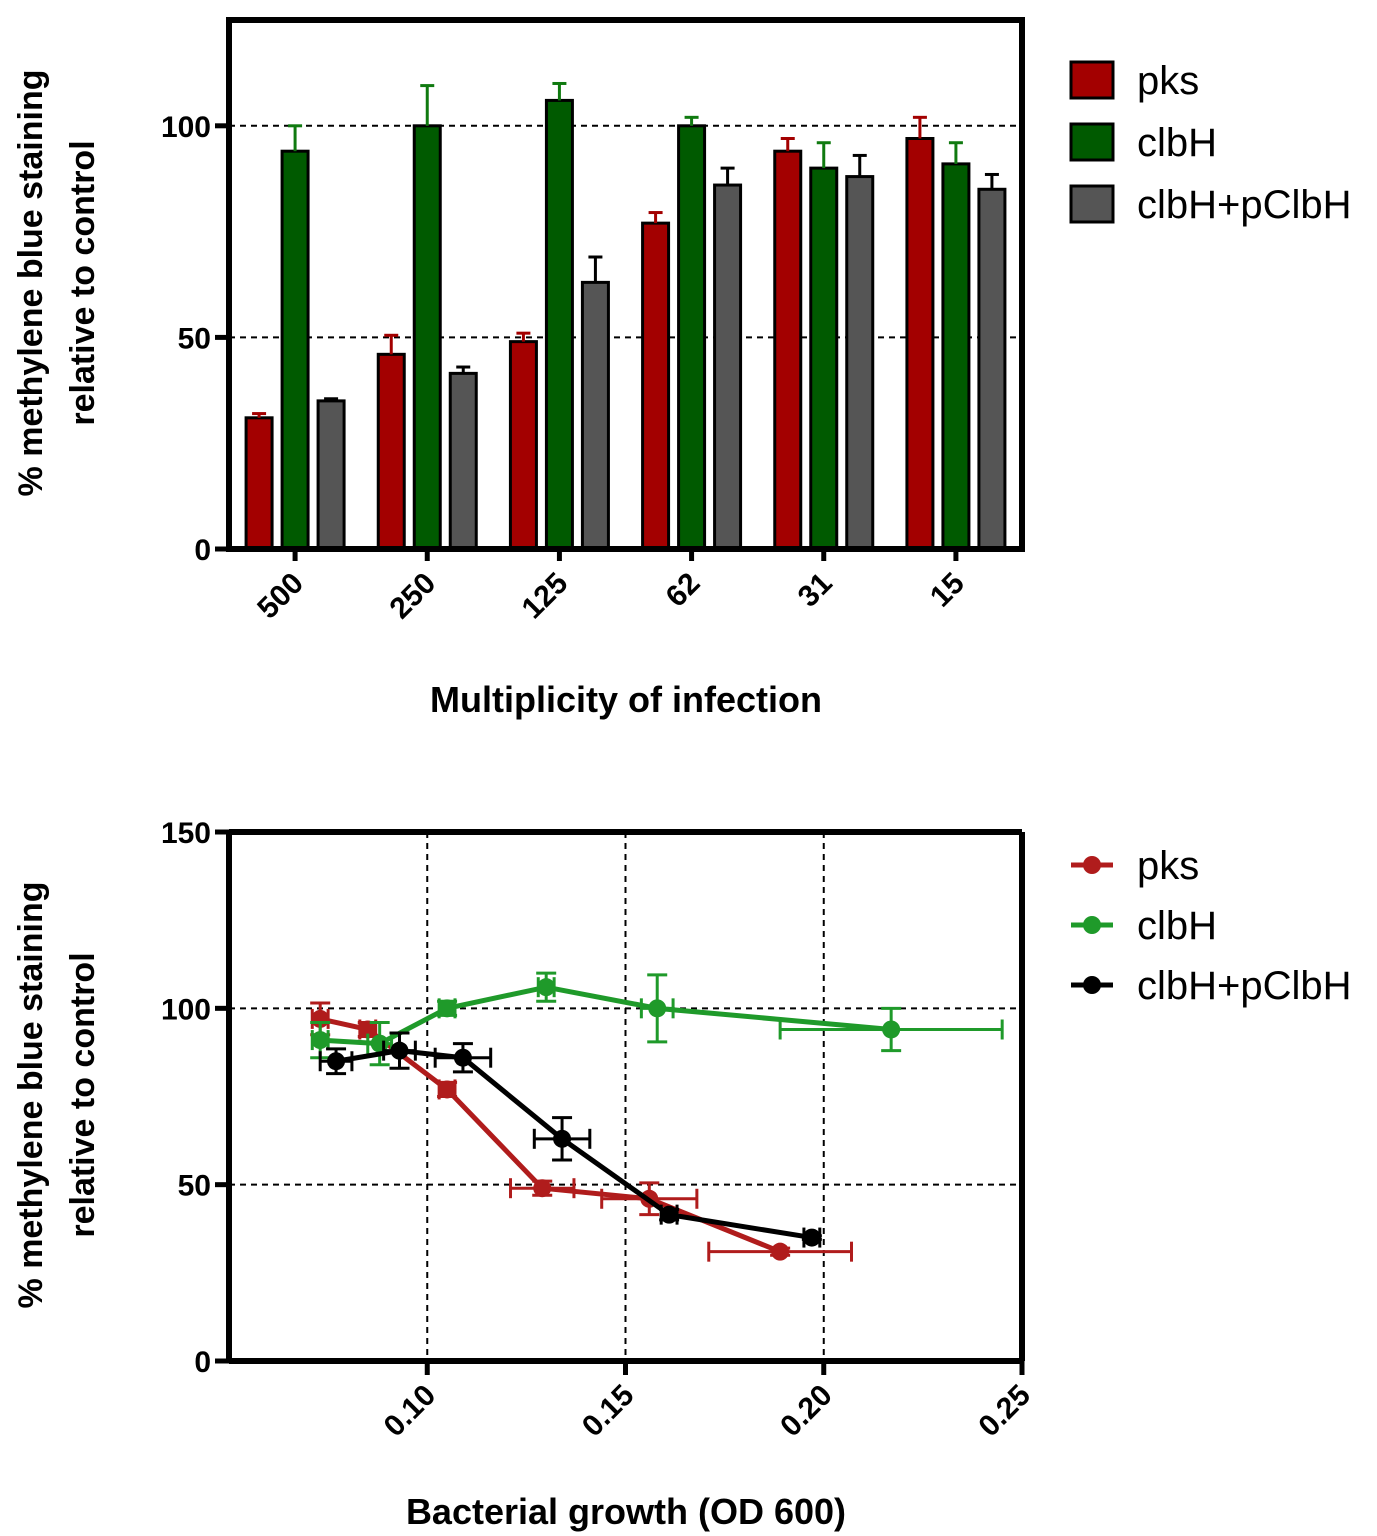 Image resolution: width=1377 pixels, height=1536 pixels. What do you see at coordinates (545, 596) in the screenshot?
I see `x-tick-label-125: 125` at bounding box center [545, 596].